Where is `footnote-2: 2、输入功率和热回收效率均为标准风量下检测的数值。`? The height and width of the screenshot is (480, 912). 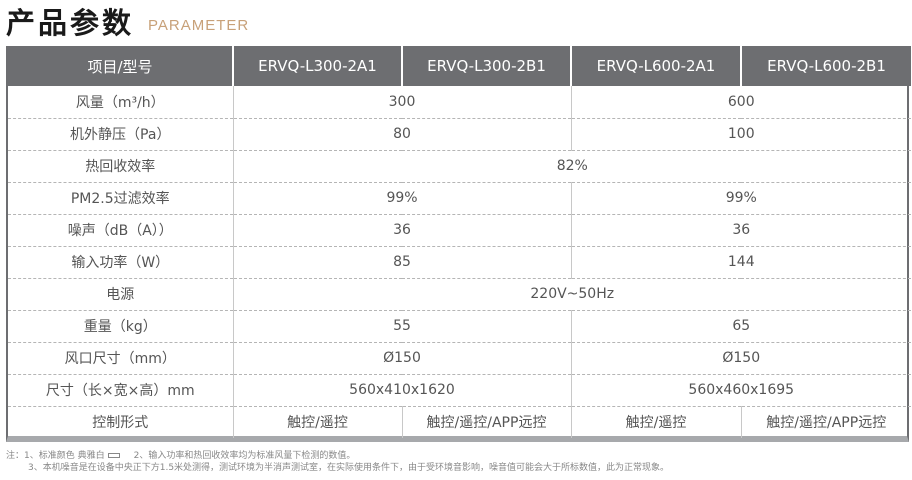 footnote-2: 2、输入功率和热回收效率均为标准风量下检测的数值。 is located at coordinates (244, 456).